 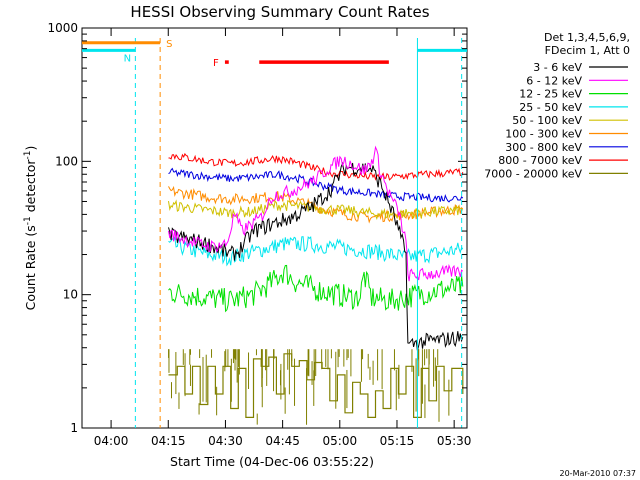 I want to click on series-6-12keV-group, so click(x=316, y=213).